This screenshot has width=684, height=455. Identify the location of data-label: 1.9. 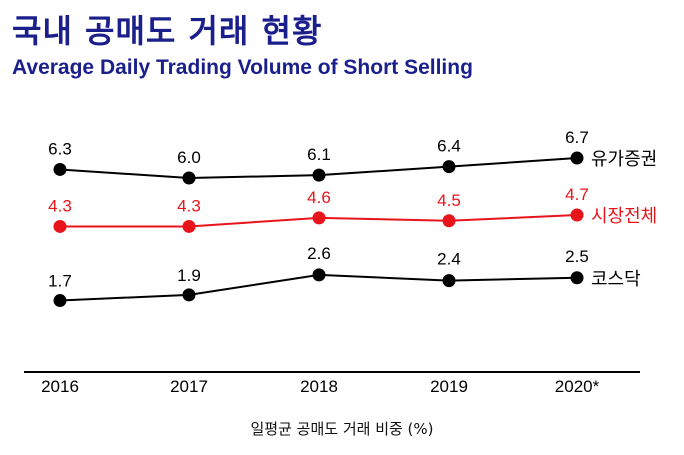
(189, 275).